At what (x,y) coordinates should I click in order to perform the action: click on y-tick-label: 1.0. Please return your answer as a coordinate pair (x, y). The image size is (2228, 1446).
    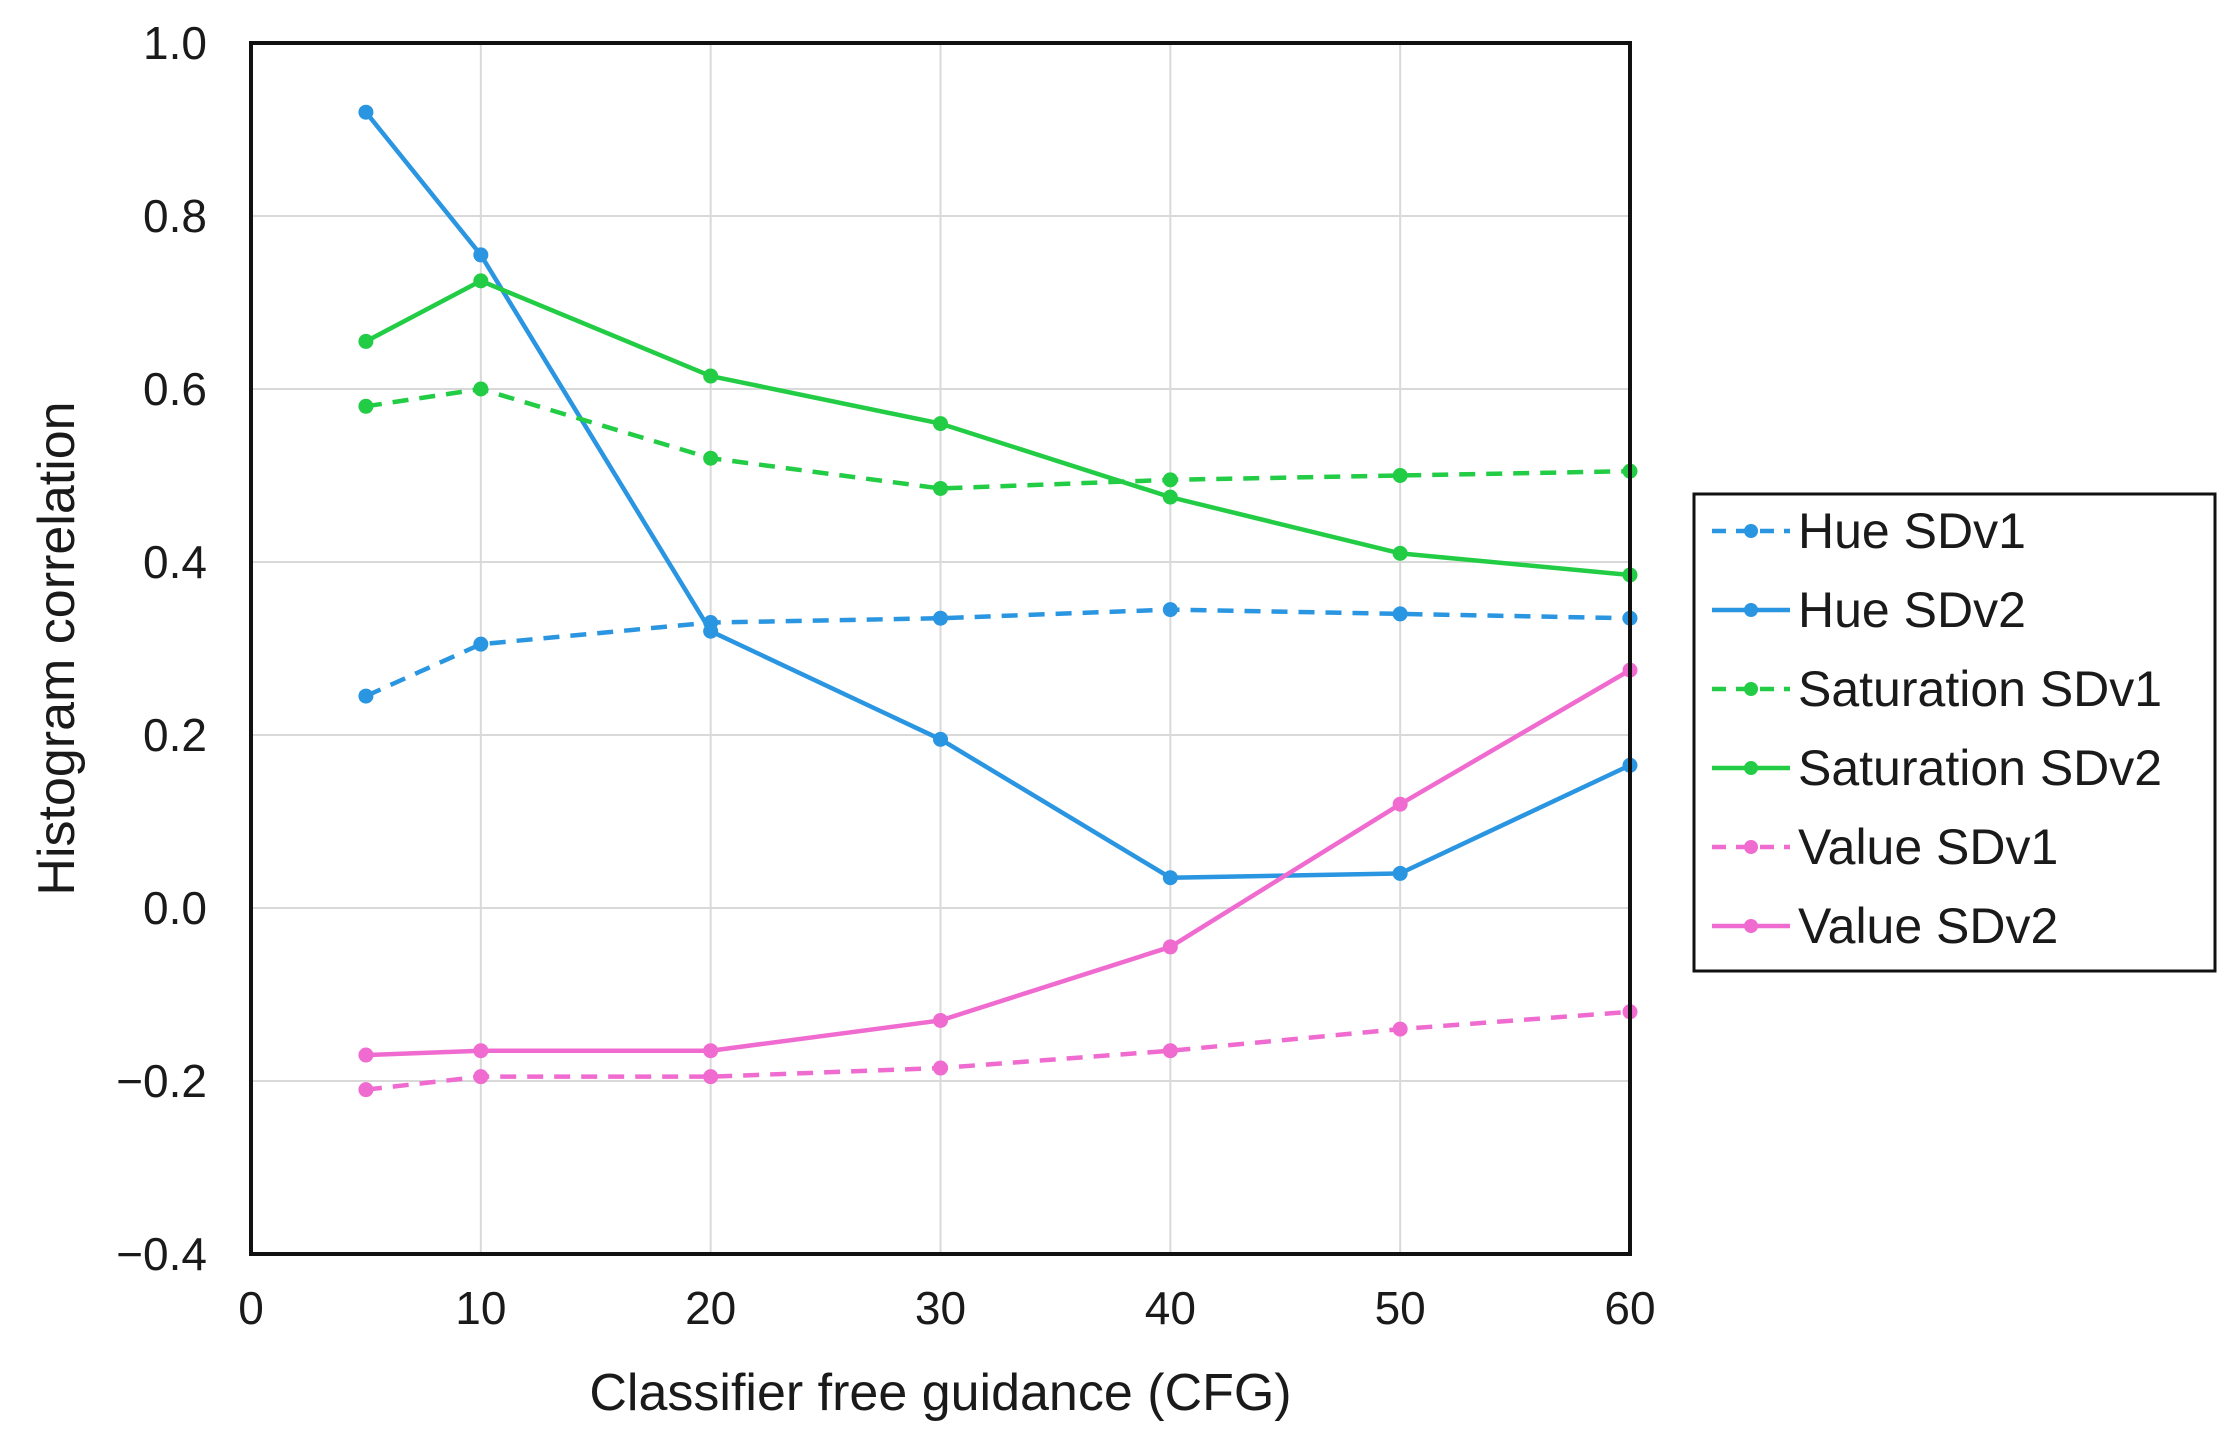
    Looking at the image, I should click on (175, 43).